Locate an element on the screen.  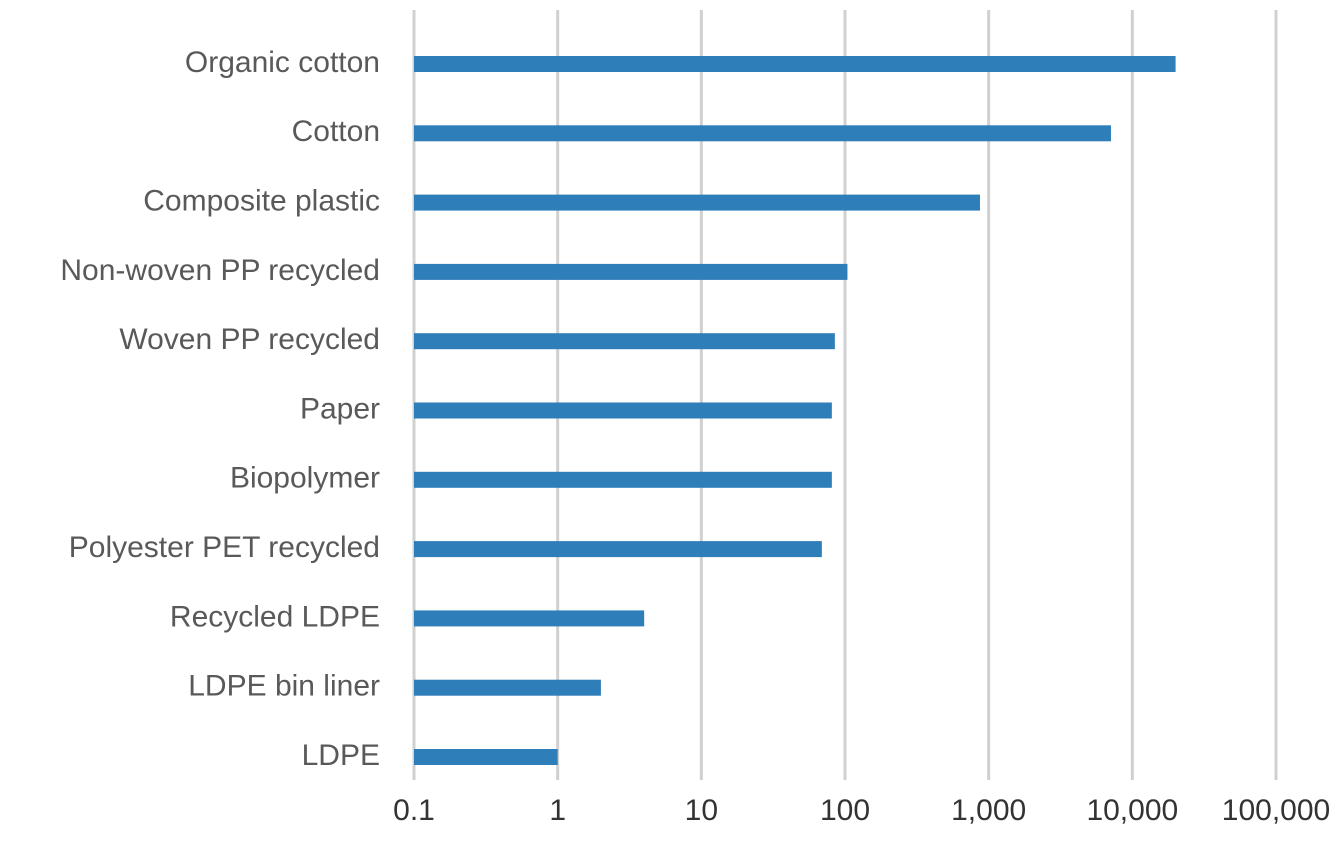
category-label: Woven PP recycled is located at coordinates (249, 339).